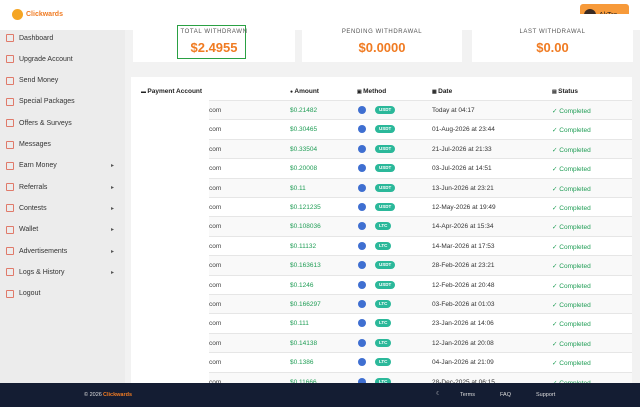  I want to click on stat-title: LAST WITHDRAWAL, so click(552, 32).